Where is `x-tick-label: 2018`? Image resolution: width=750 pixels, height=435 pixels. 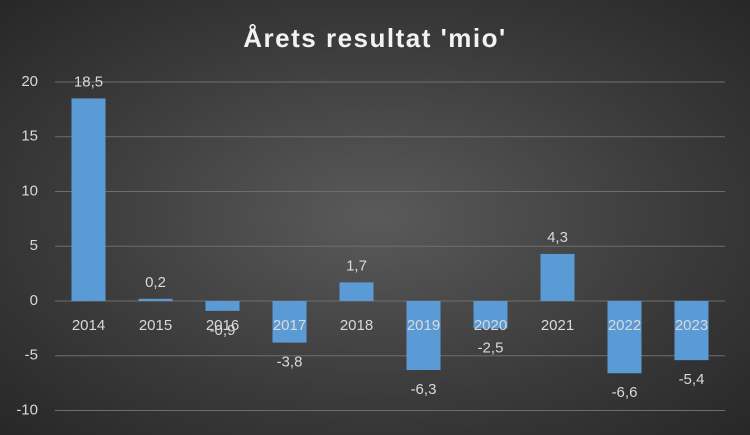
x-tick-label: 2018 is located at coordinates (356, 325).